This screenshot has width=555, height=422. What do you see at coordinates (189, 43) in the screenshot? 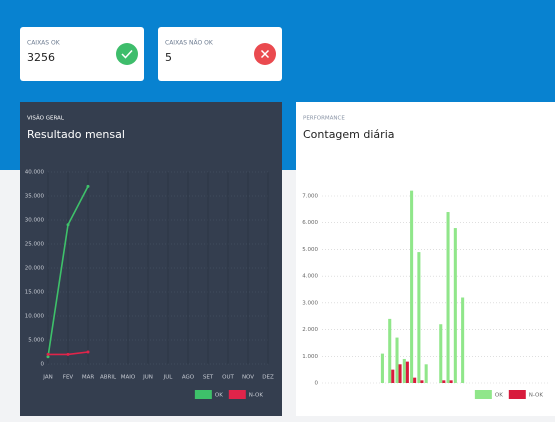
I see `card-label: CAIXAS NÃO OK` at bounding box center [189, 43].